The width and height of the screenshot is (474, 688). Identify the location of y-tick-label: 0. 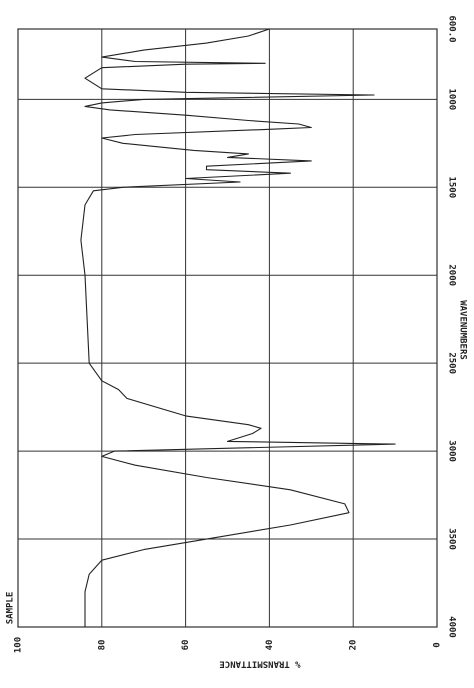
(438, 644).